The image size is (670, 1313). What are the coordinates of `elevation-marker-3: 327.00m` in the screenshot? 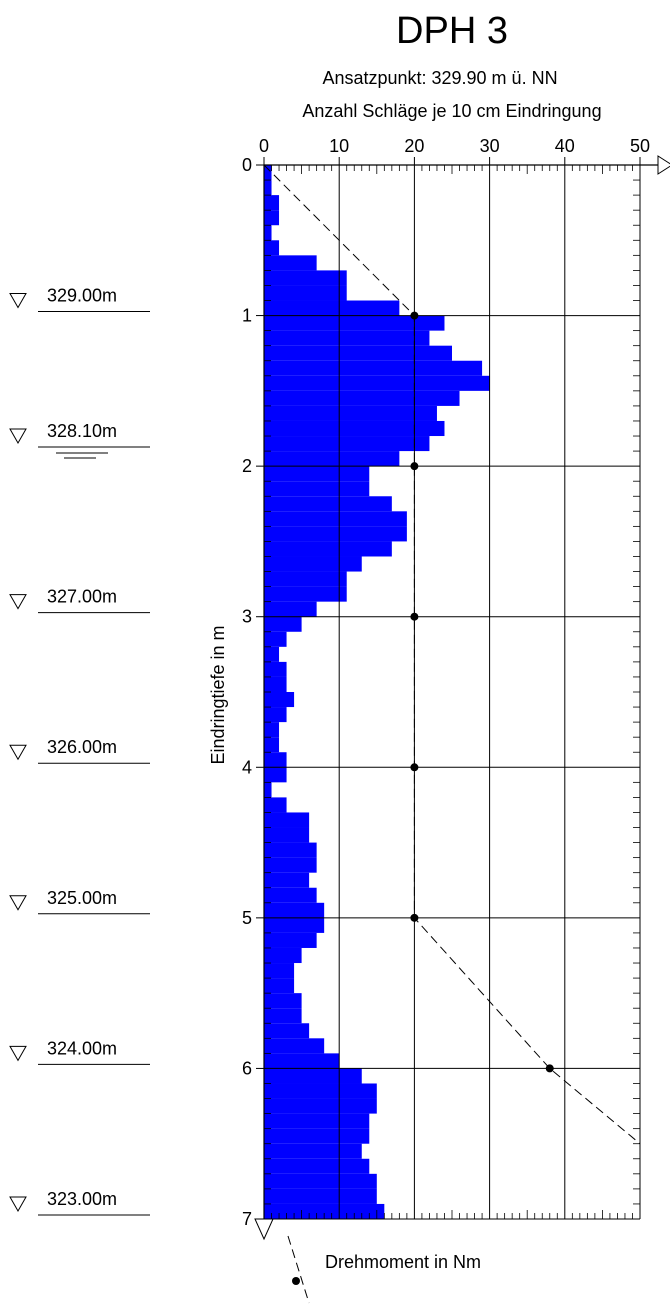 It's located at (79, 600).